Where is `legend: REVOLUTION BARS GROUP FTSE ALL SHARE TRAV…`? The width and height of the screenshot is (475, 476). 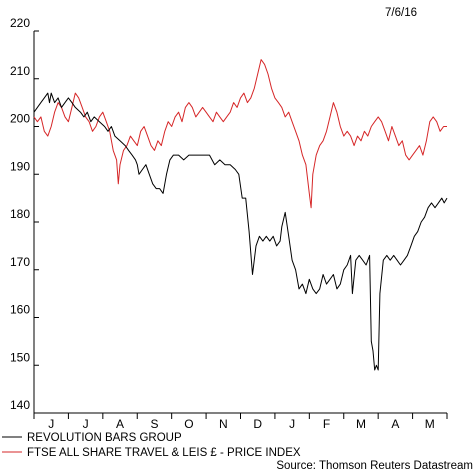
legend: REVOLUTION BARS GROUP FTSE ALL SHARE TRAV… is located at coordinates (151, 445).